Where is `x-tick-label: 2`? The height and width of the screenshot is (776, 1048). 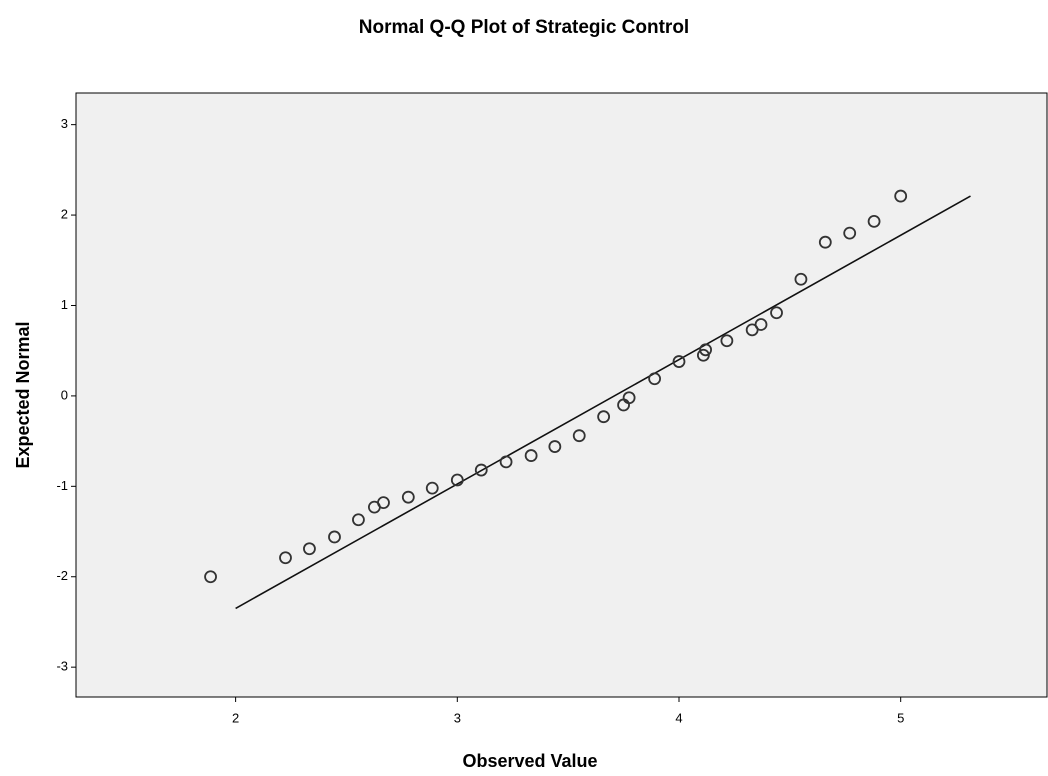 x-tick-label: 2 is located at coordinates (235, 717).